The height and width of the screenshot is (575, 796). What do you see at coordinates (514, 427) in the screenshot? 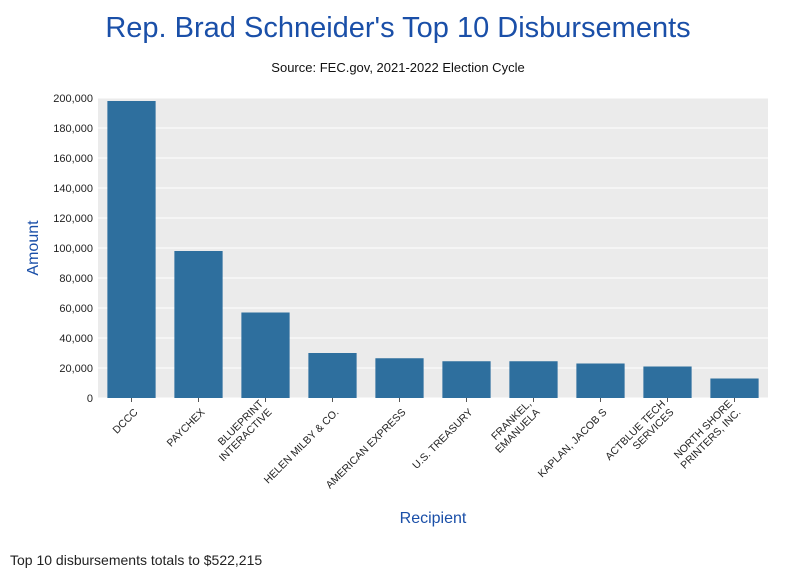
I see `x-tick-label: FRANKEL,EMANUELA` at bounding box center [514, 427].